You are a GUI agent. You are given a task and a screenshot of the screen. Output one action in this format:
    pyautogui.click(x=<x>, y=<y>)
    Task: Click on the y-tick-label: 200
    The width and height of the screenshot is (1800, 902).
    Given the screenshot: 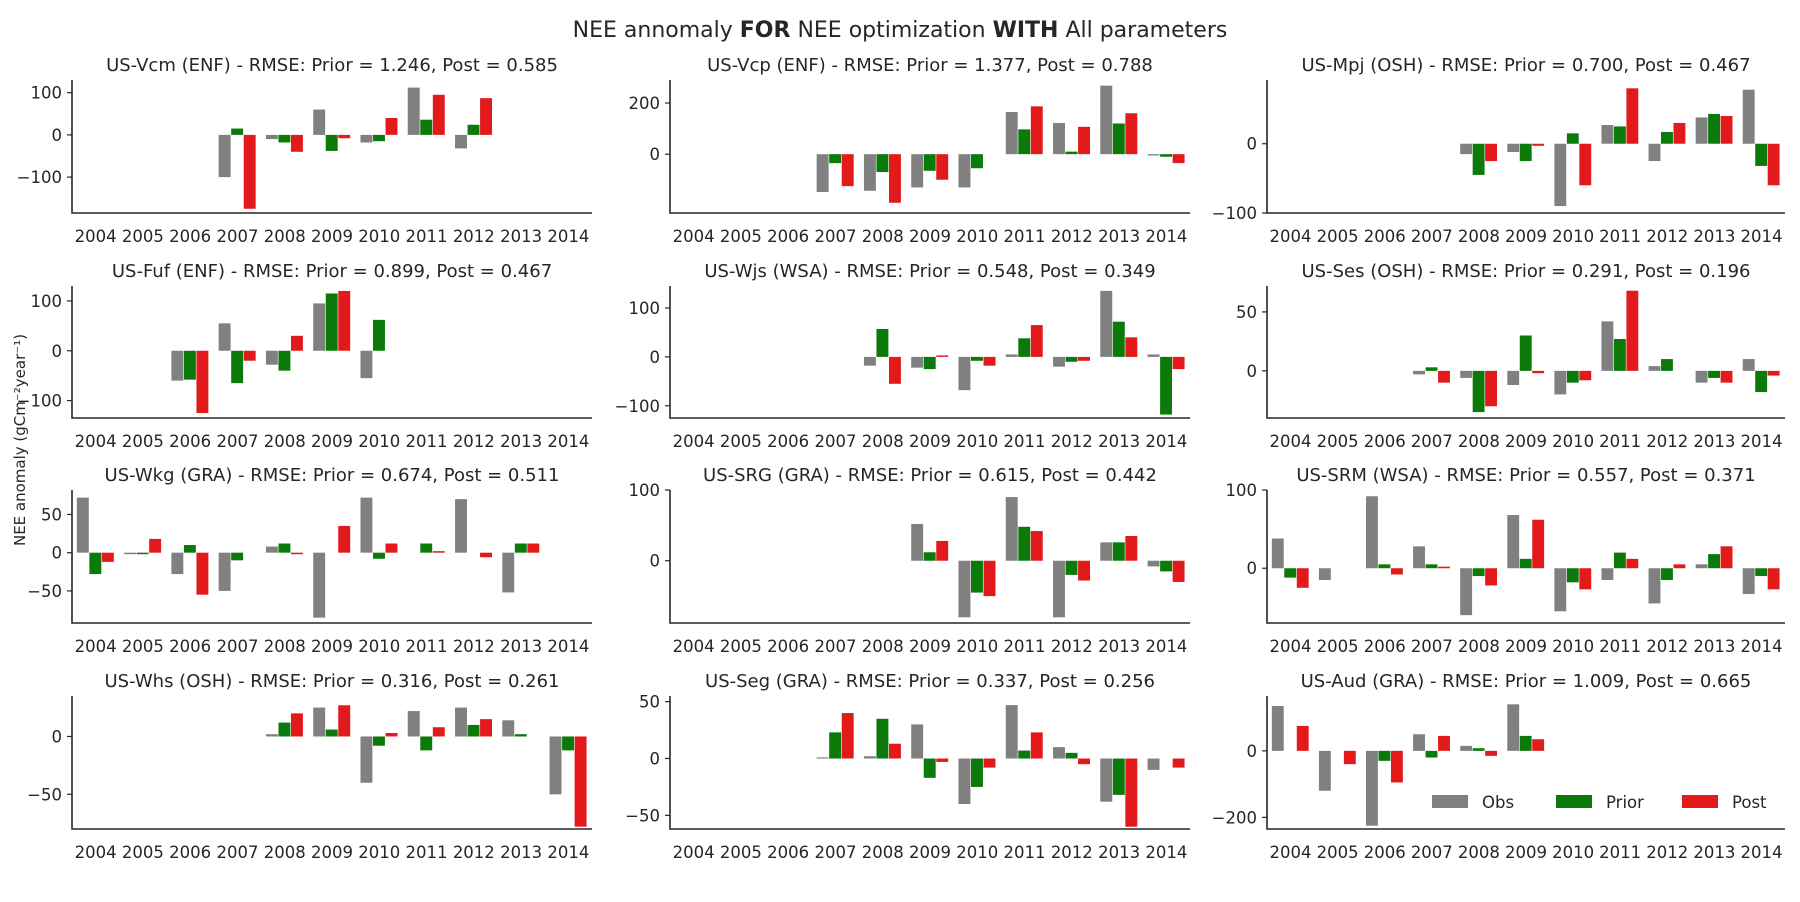 What is the action you would take?
    pyautogui.click(x=645, y=103)
    